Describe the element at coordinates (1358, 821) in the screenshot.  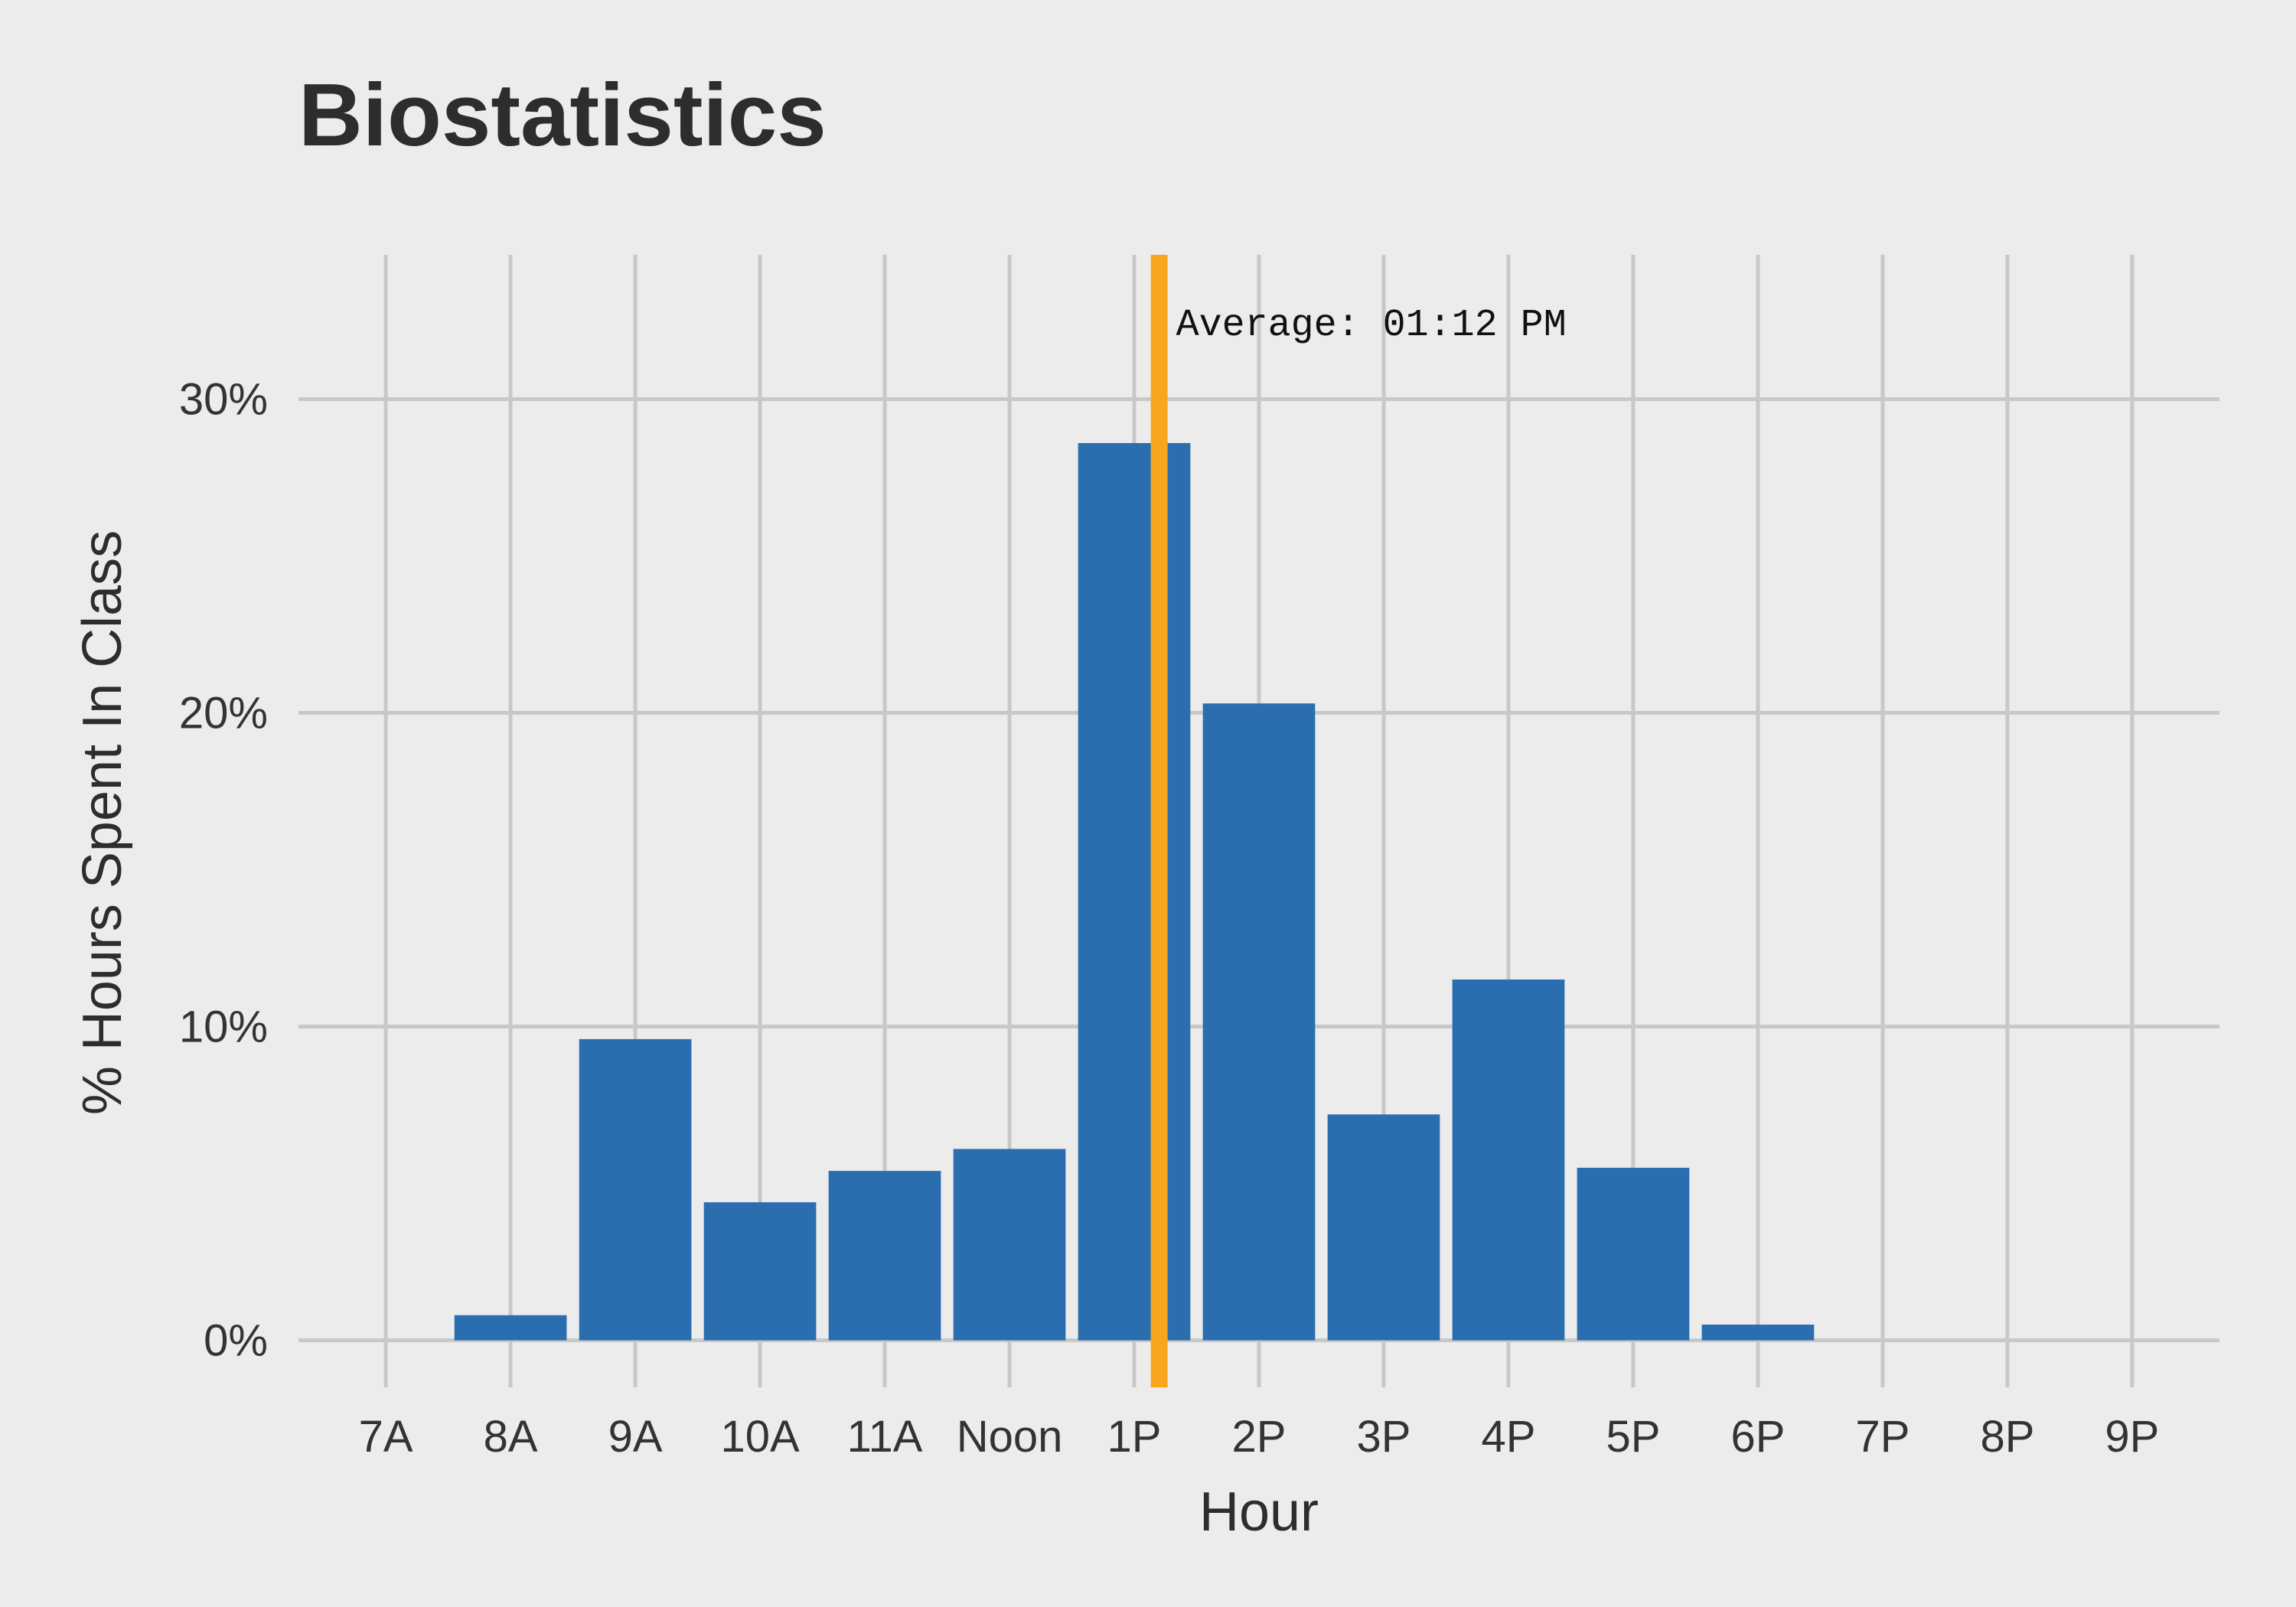
I see `average-marker: Average: 01:12 PM` at that location.